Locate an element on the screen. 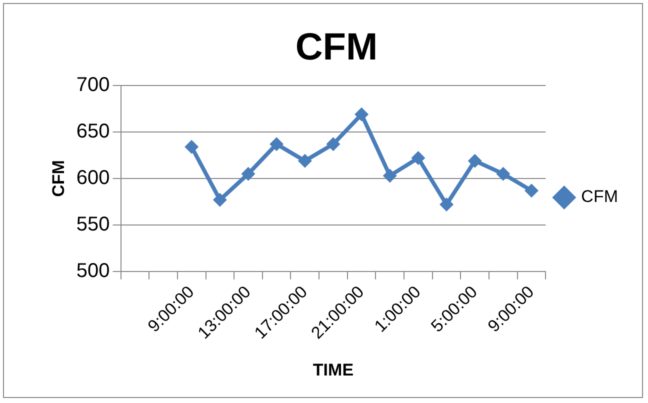  y-axis-title: CFM is located at coordinates (58, 178).